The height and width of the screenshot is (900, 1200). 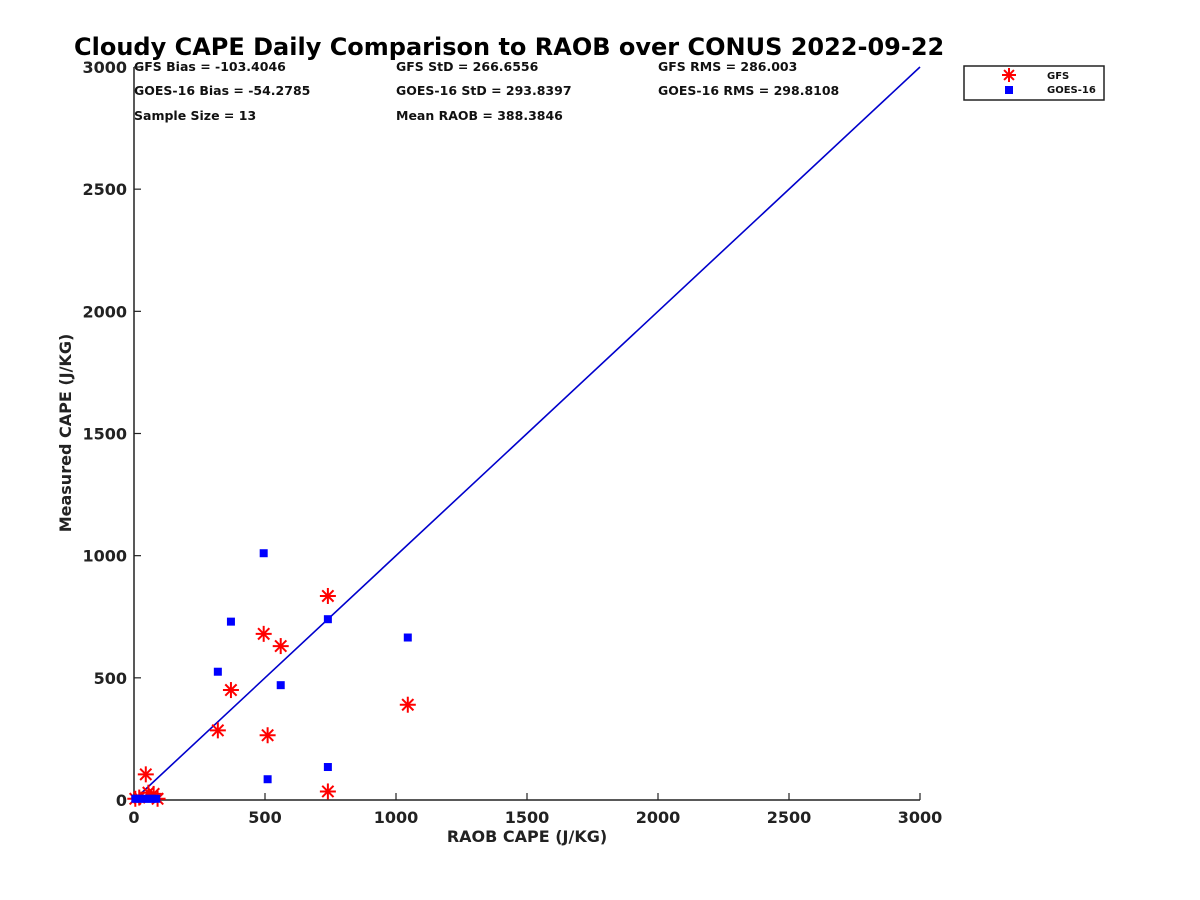 I want to click on y-tick-label: 2500, so click(x=104, y=189).